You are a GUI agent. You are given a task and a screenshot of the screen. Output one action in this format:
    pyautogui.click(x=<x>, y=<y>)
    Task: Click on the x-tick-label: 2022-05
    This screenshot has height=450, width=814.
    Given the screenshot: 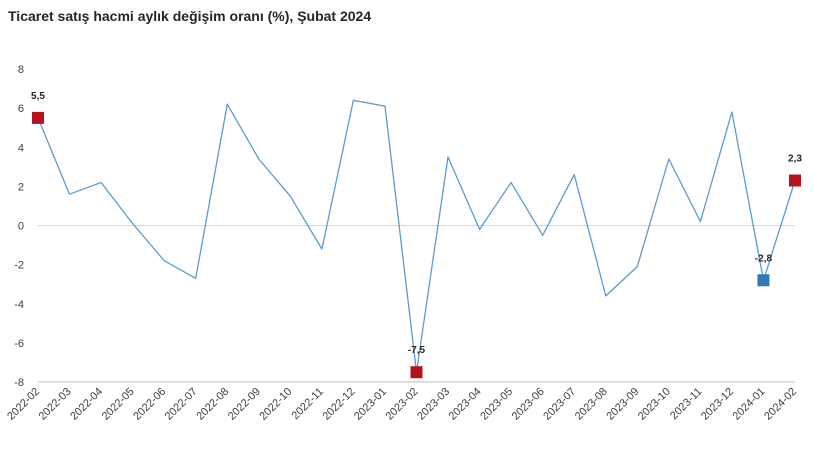 What is the action you would take?
    pyautogui.click(x=118, y=404)
    